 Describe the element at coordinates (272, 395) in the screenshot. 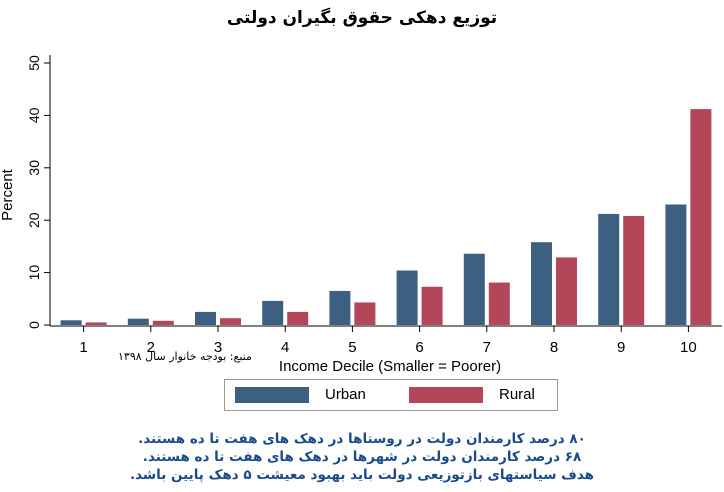

I see `legend-swatch-urban` at that location.